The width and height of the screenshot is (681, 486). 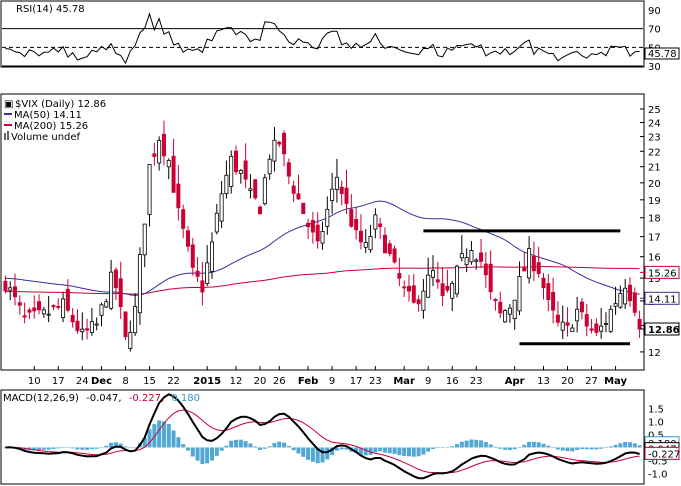 I want to click on date-tick-label: 16, so click(x=452, y=381).